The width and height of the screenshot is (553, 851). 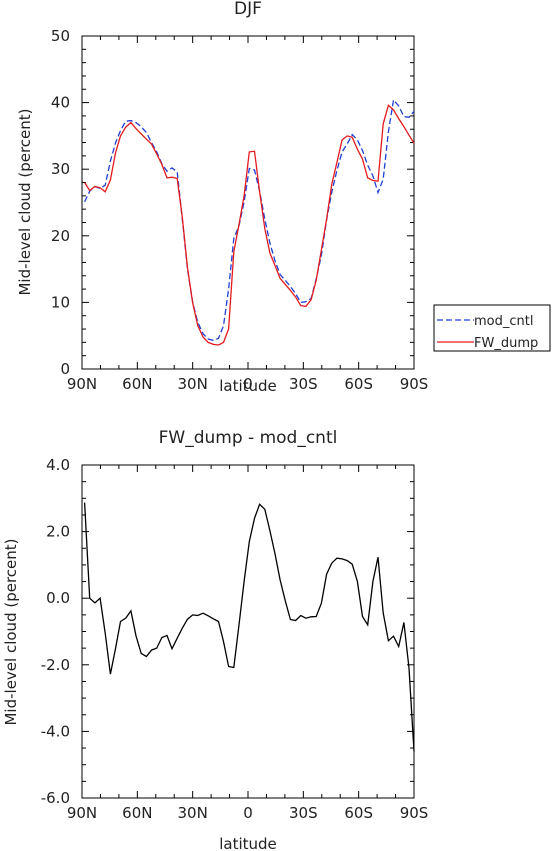 I want to click on panel1-y-tick-labels: 0 10 20 30 40 50, so click(x=60, y=202).